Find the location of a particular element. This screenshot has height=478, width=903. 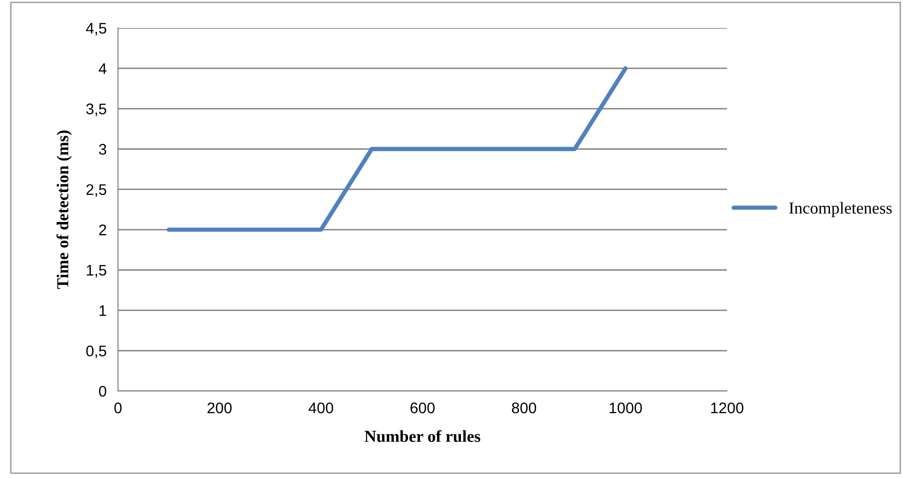

y-tick-label: 2,5 is located at coordinates (96, 190).